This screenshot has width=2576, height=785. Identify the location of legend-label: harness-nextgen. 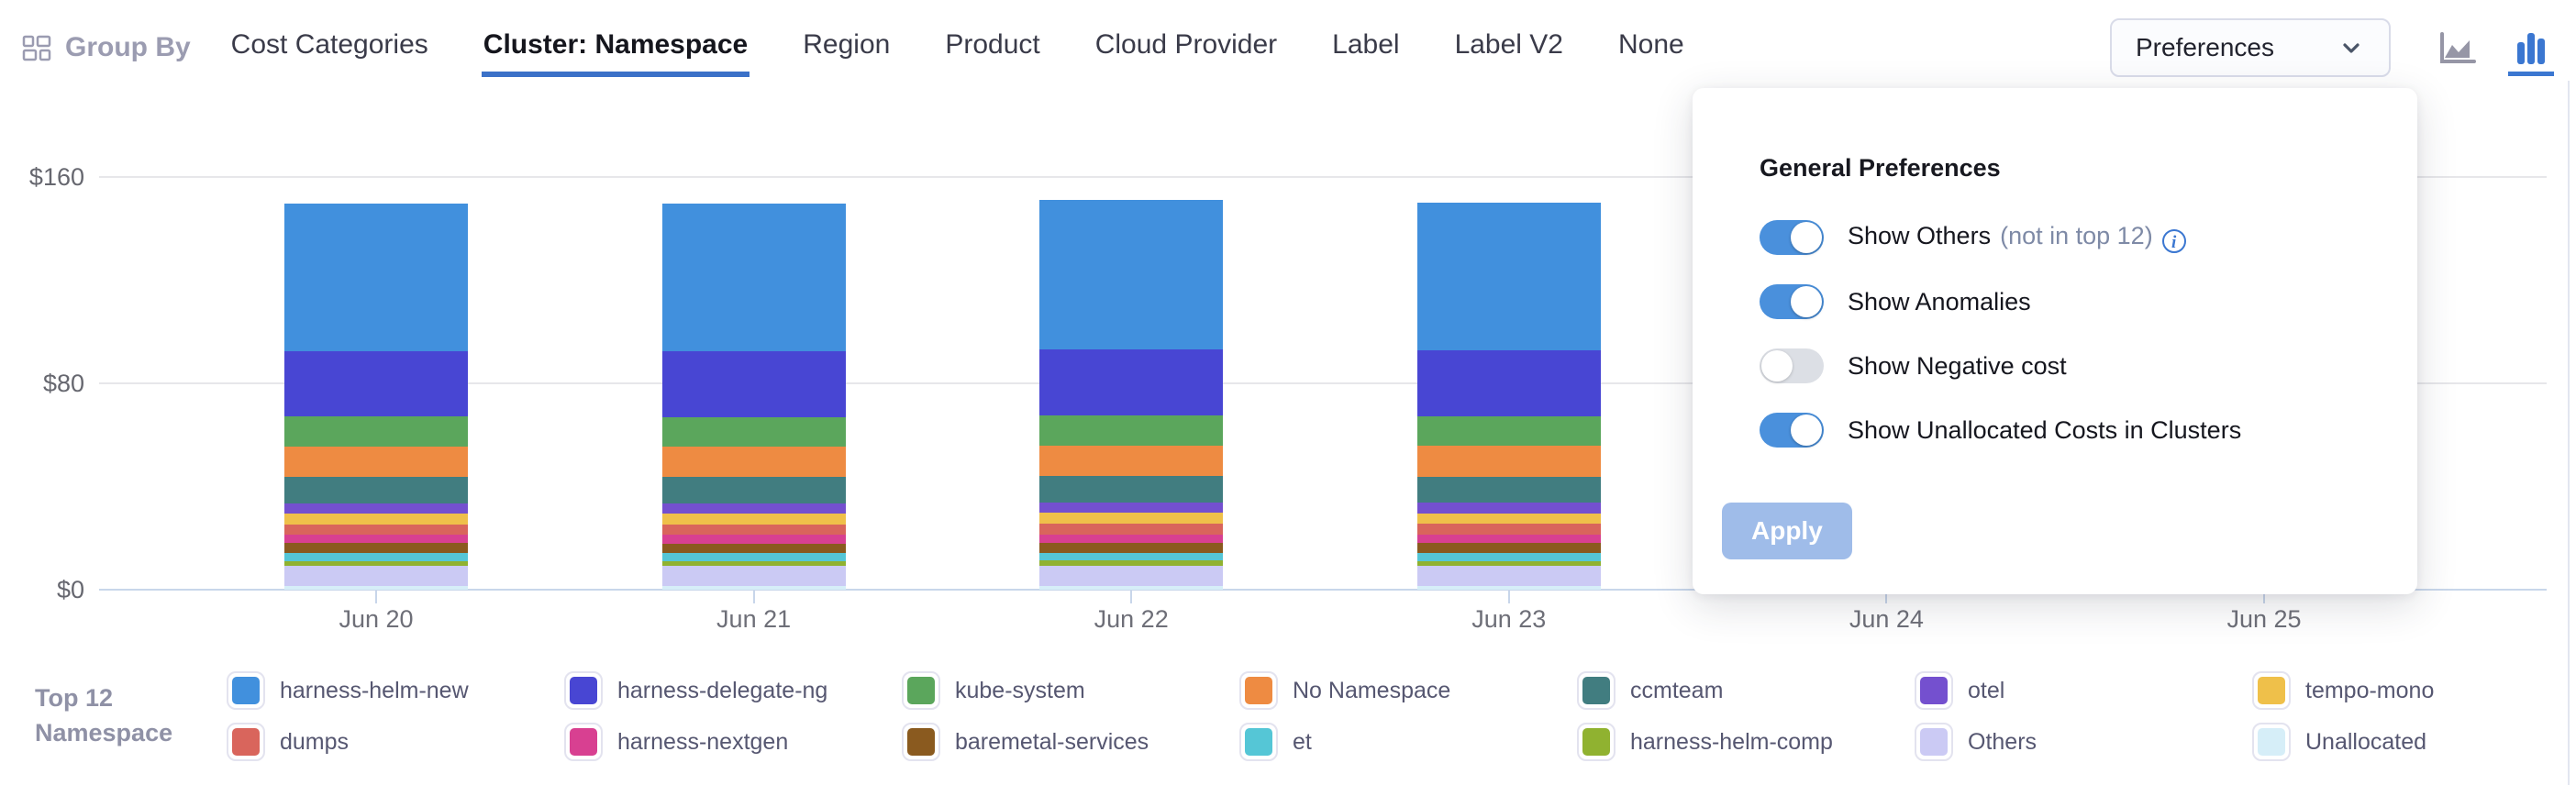
(703, 741).